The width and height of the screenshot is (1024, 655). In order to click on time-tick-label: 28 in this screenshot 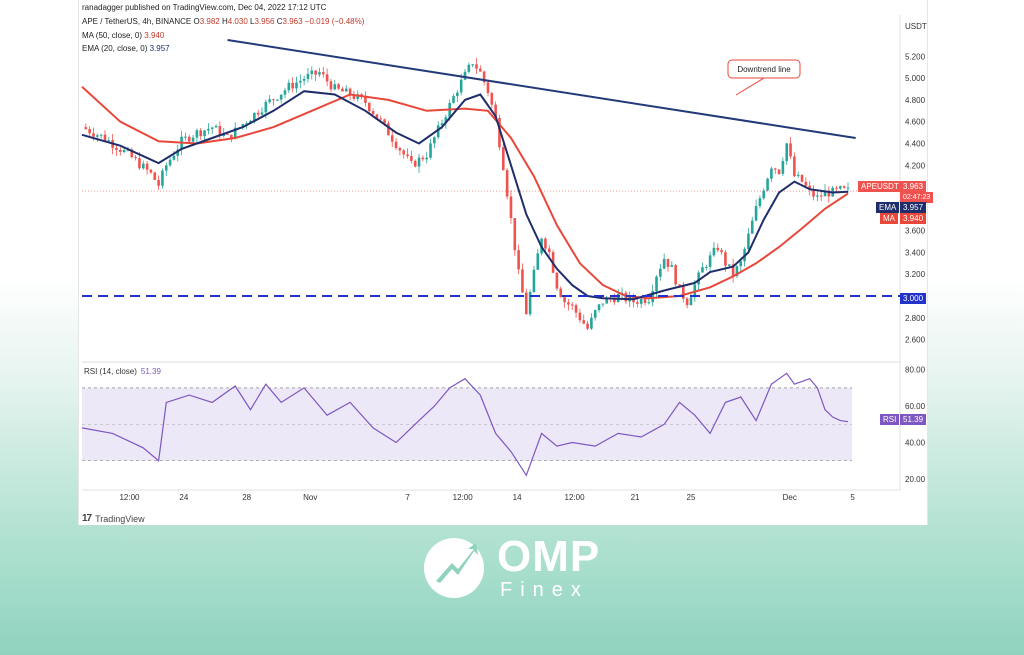, I will do `click(246, 497)`.